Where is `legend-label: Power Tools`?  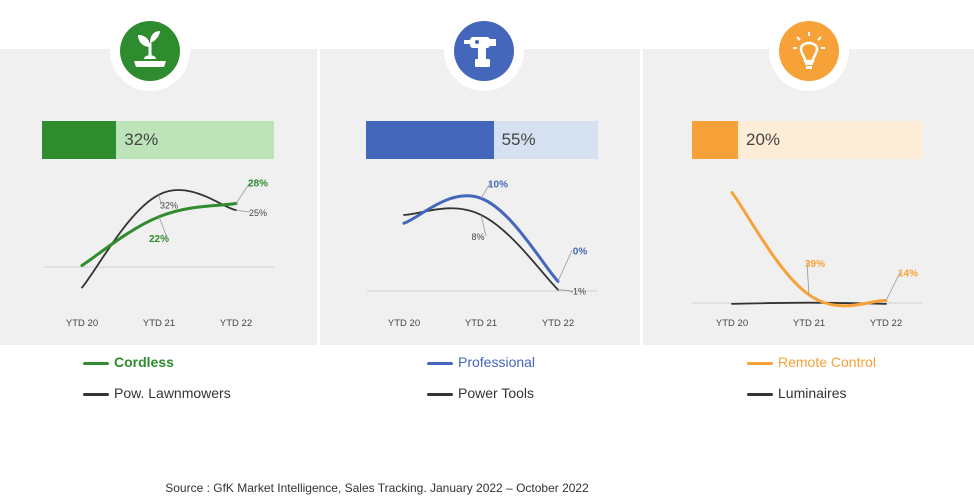
legend-label: Power Tools is located at coordinates (496, 393).